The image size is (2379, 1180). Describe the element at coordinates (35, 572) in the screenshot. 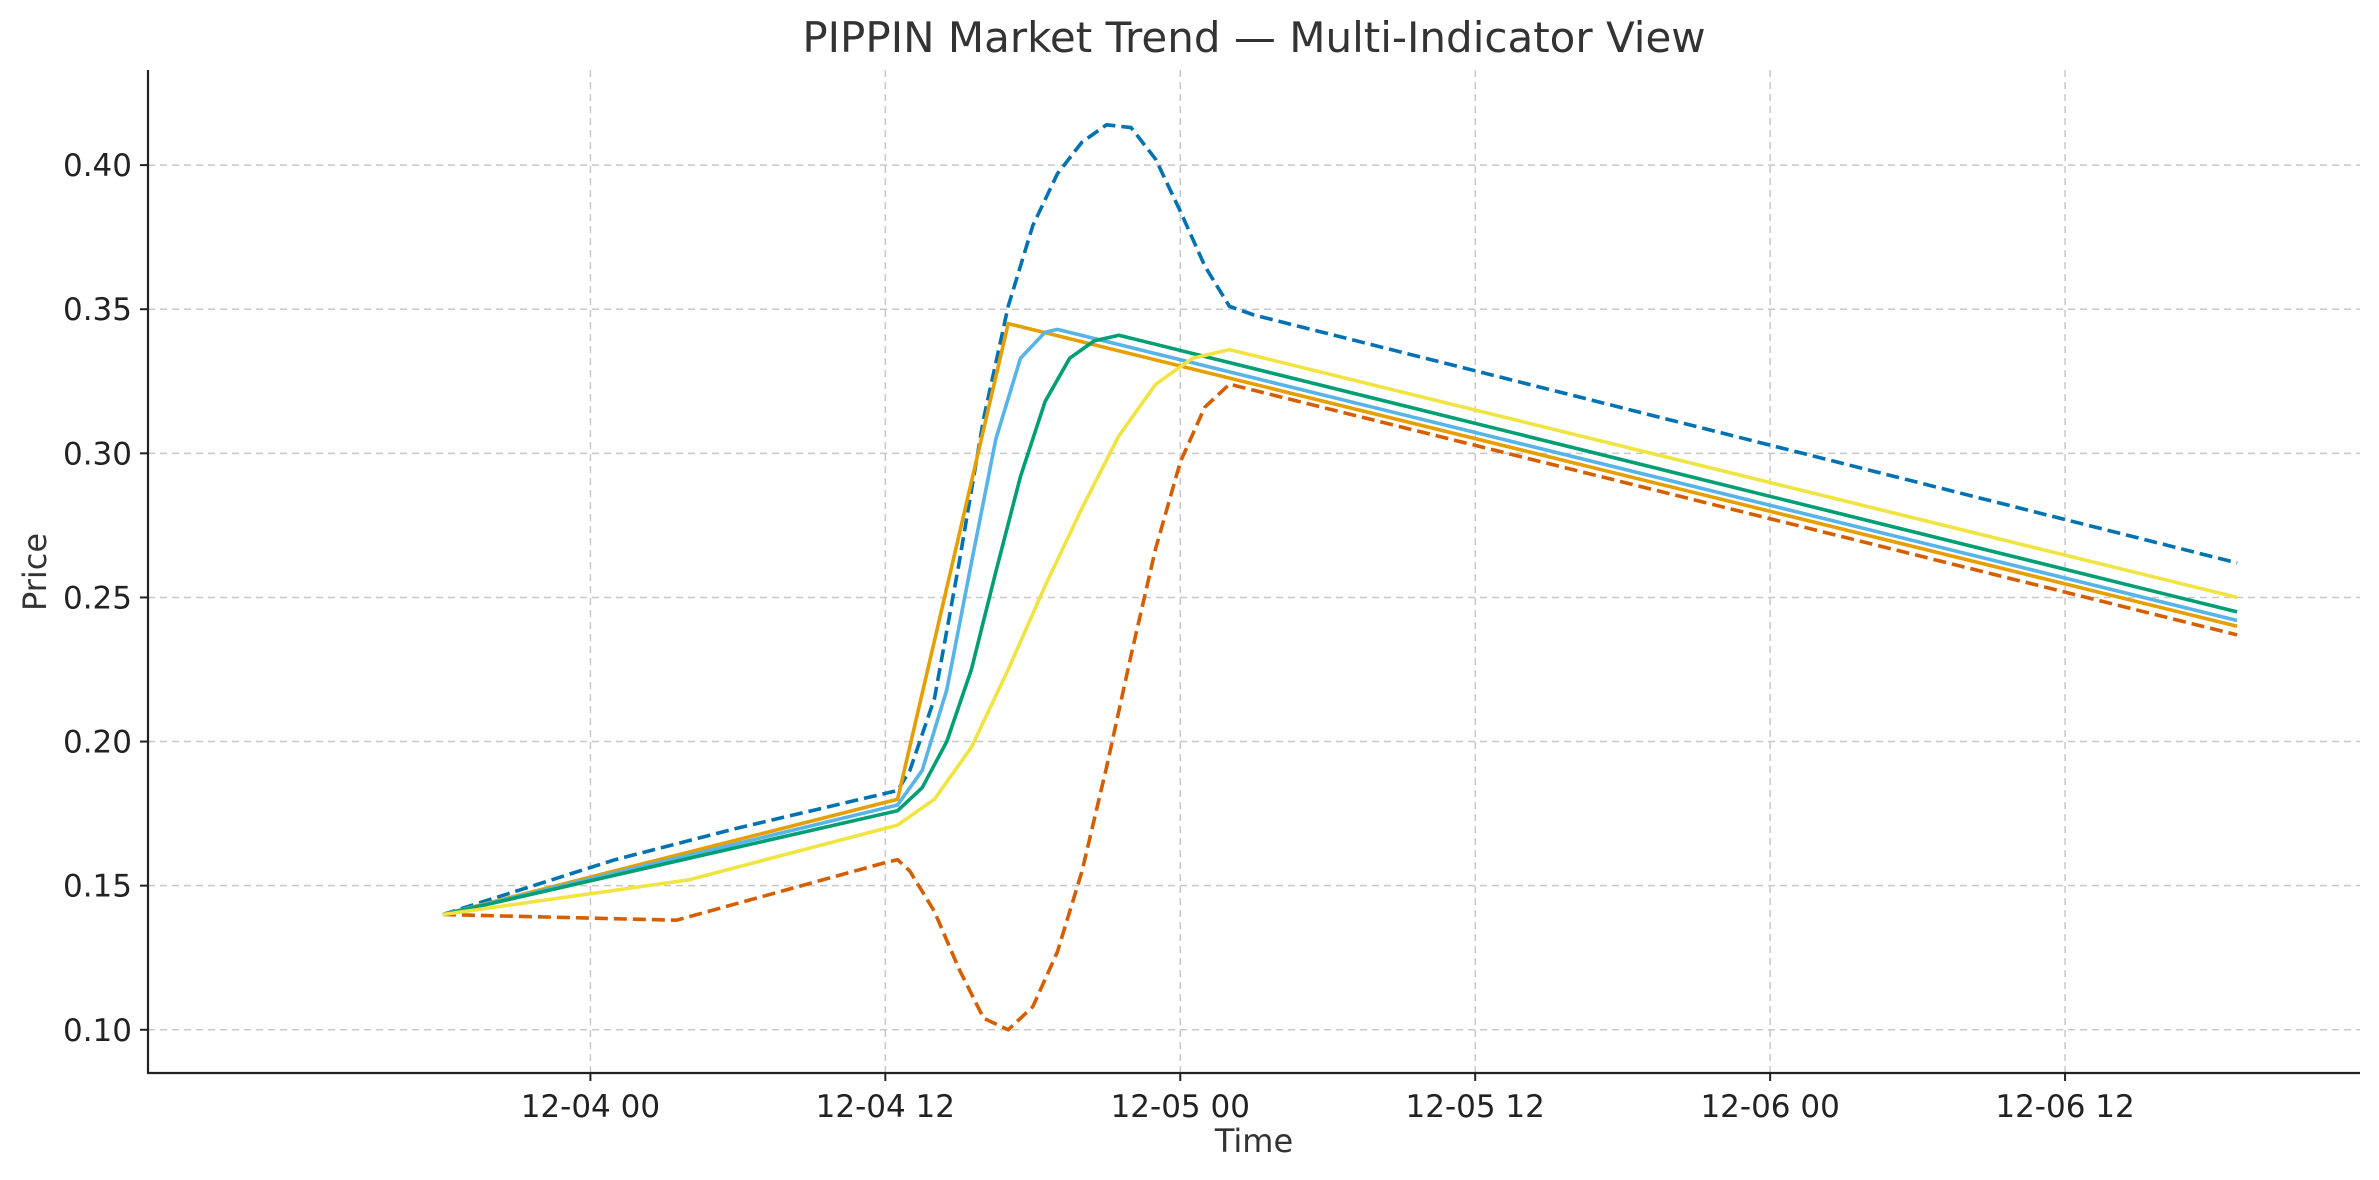

I see `y-axis-label: Price` at that location.